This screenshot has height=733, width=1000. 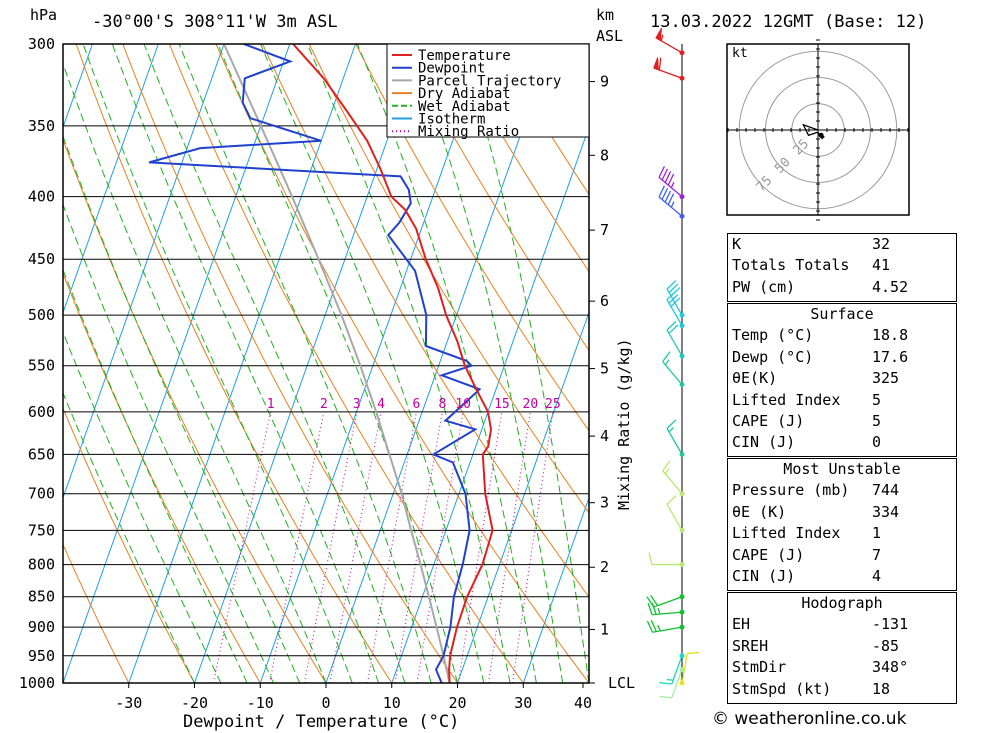 I want to click on most-unstable-row: CIN (J) 4, so click(x=842, y=576).